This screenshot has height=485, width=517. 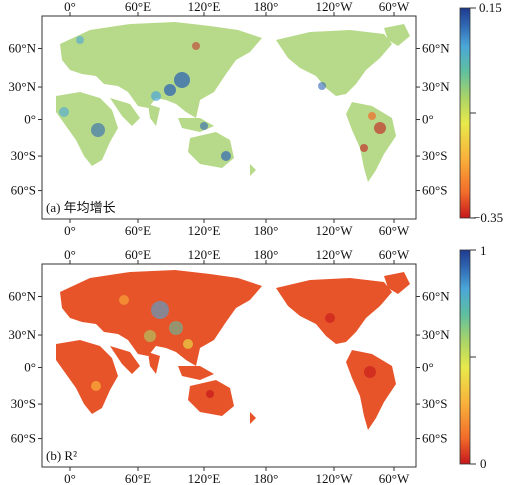 I want to click on colorbar-b: 1 0, so click(x=473, y=357).